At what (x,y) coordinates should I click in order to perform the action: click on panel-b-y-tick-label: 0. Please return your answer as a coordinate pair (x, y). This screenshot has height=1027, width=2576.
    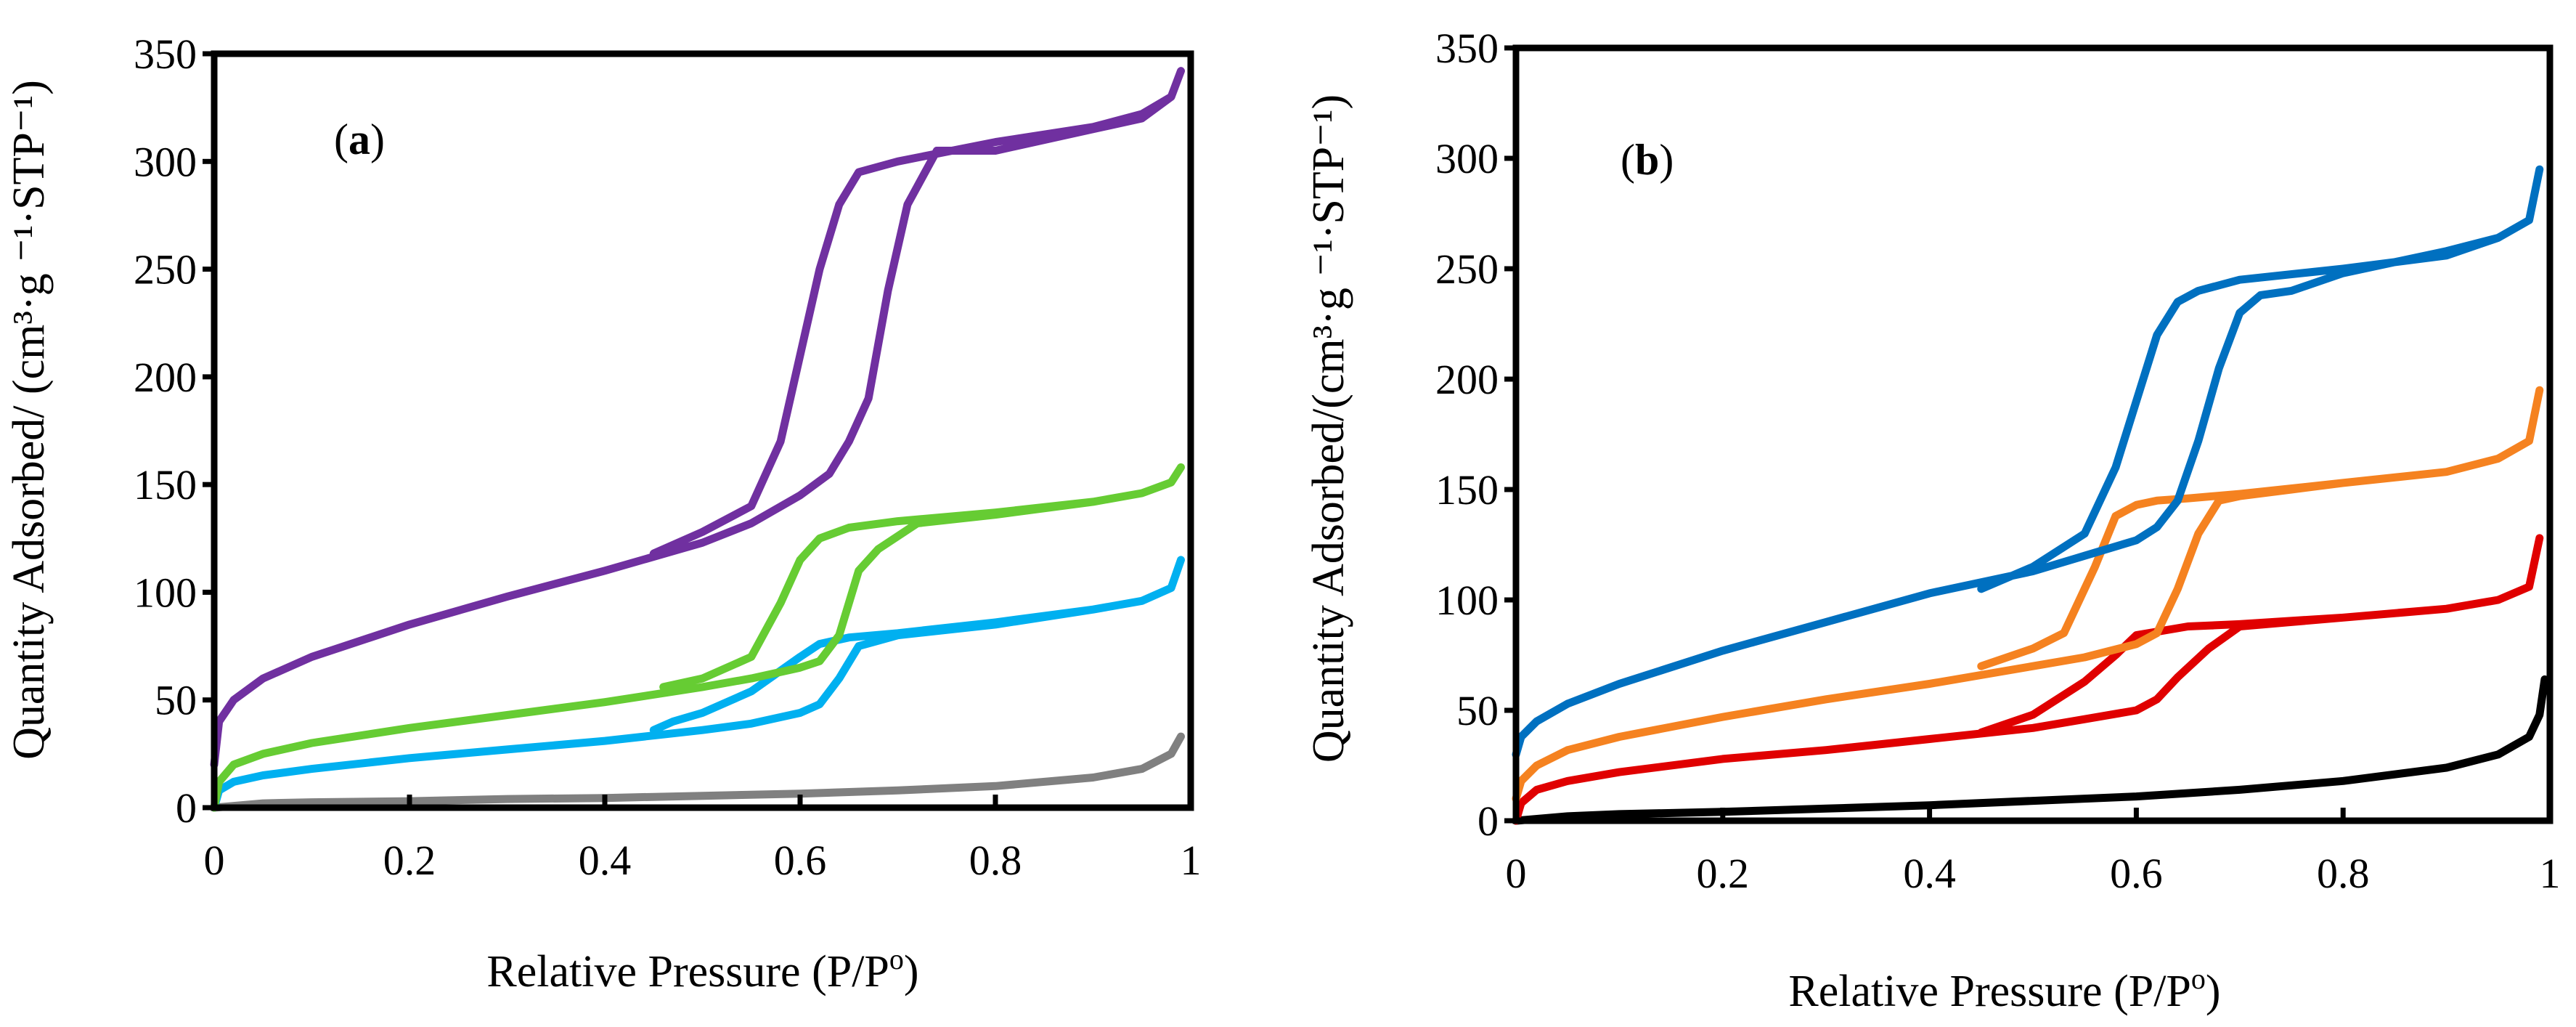
    Looking at the image, I should click on (1488, 821).